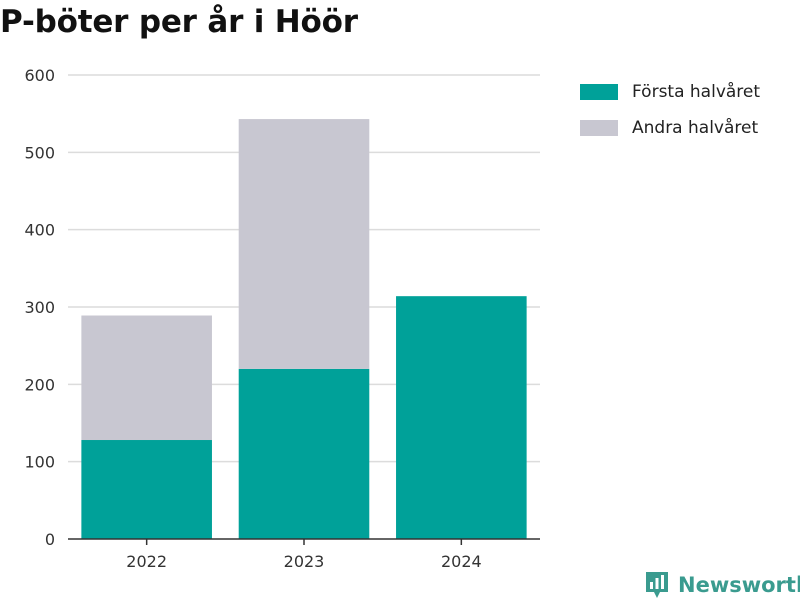  Describe the element at coordinates (599, 92) in the screenshot. I see `legend-swatch-first-half` at that location.